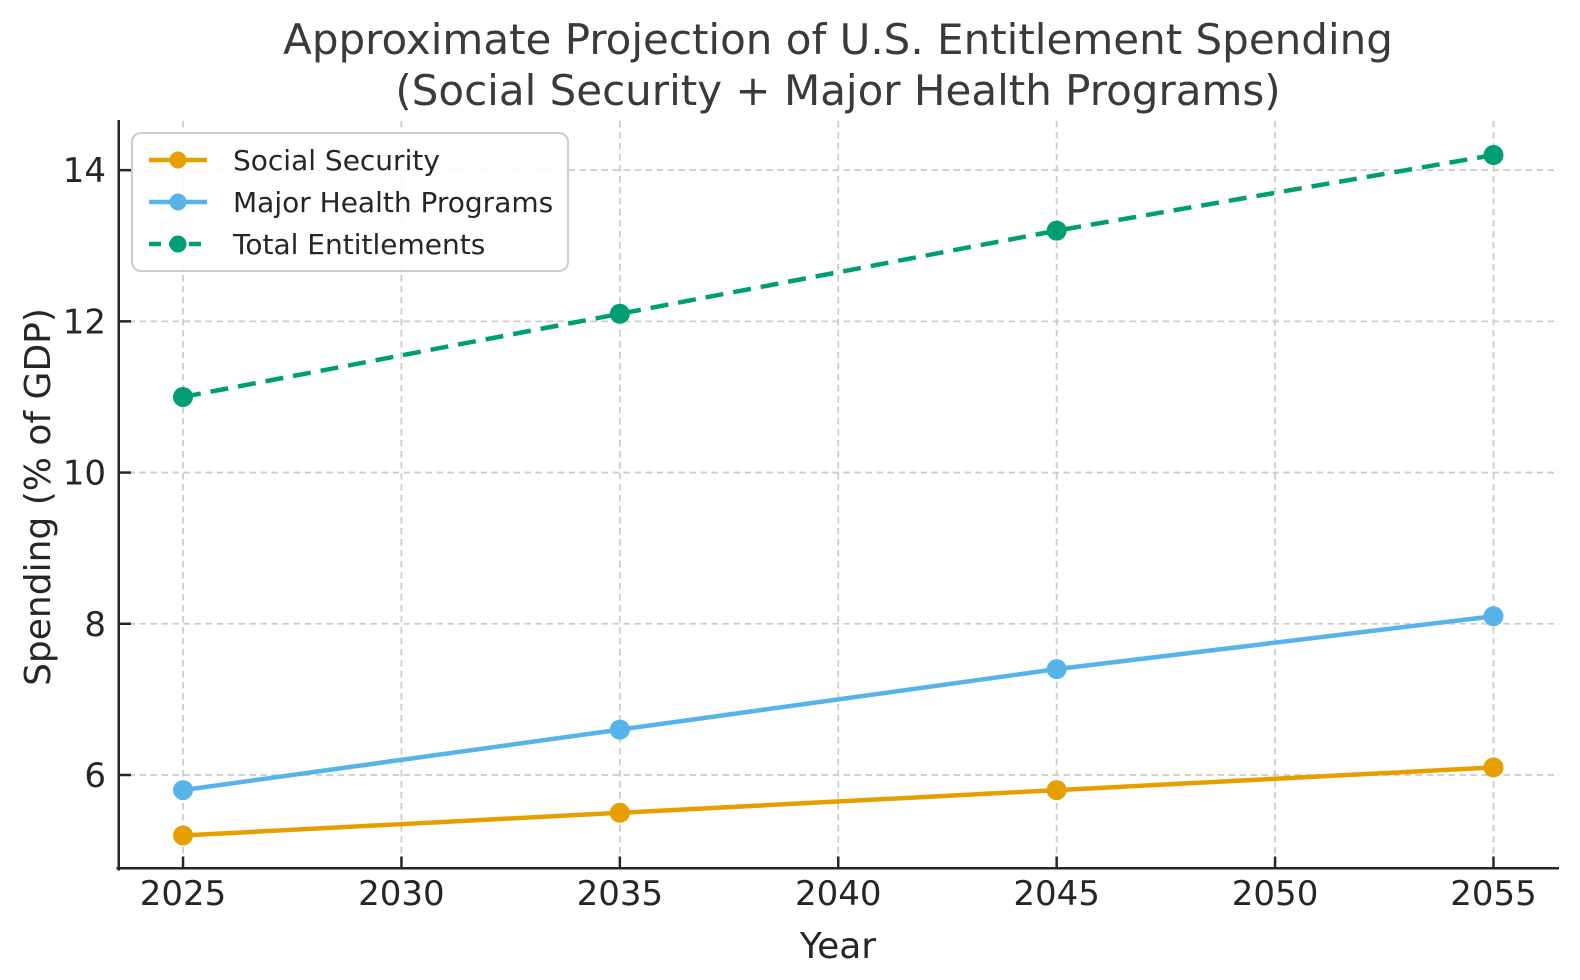 The height and width of the screenshot is (980, 1580). Describe the element at coordinates (1056, 669) in the screenshot. I see `data-point-major-health-programs-2045` at that location.